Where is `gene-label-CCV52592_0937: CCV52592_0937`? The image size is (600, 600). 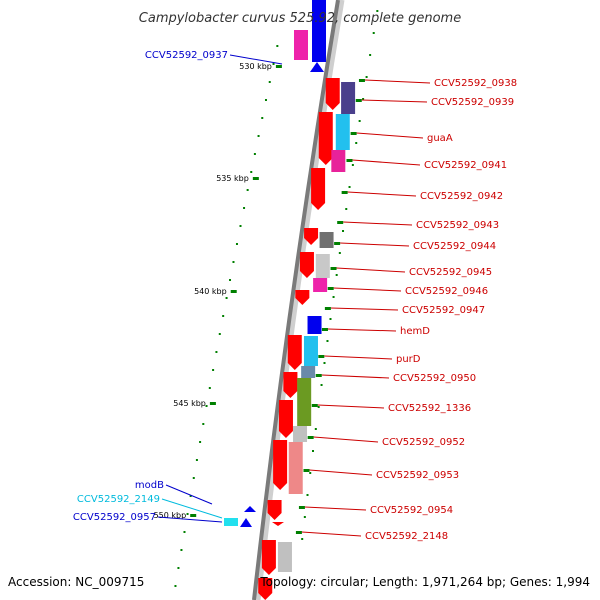 gene-label-CCV52592_0937: CCV52592_0937 is located at coordinates (186, 55).